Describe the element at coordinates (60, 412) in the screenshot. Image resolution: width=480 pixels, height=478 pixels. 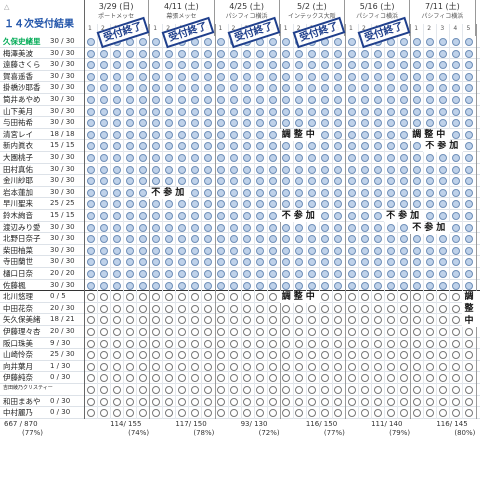
I see `member-score: 0 / 30` at that location.